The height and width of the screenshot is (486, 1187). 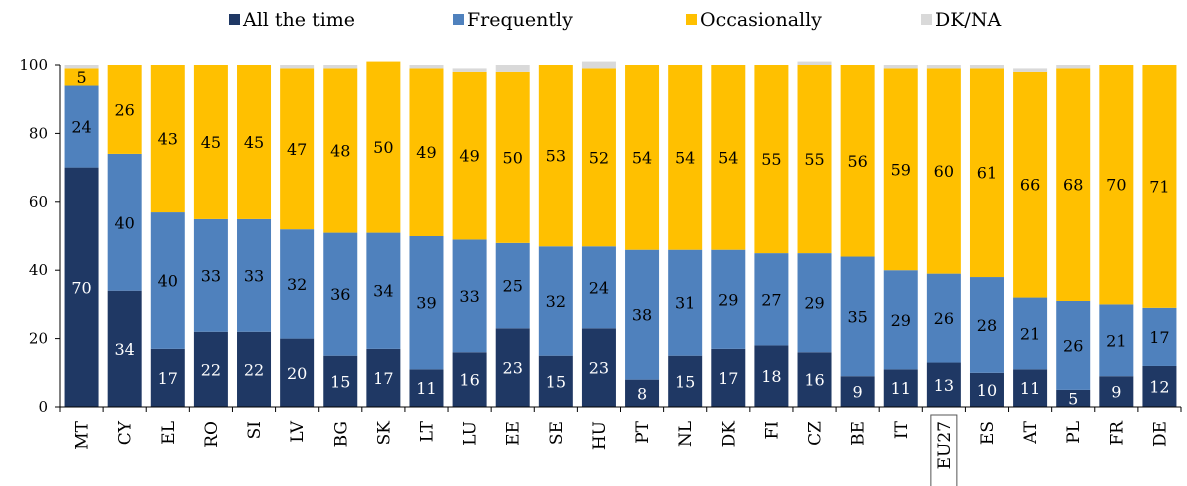 I want to click on bar-group-hu: 23 24 52, so click(x=598, y=234).